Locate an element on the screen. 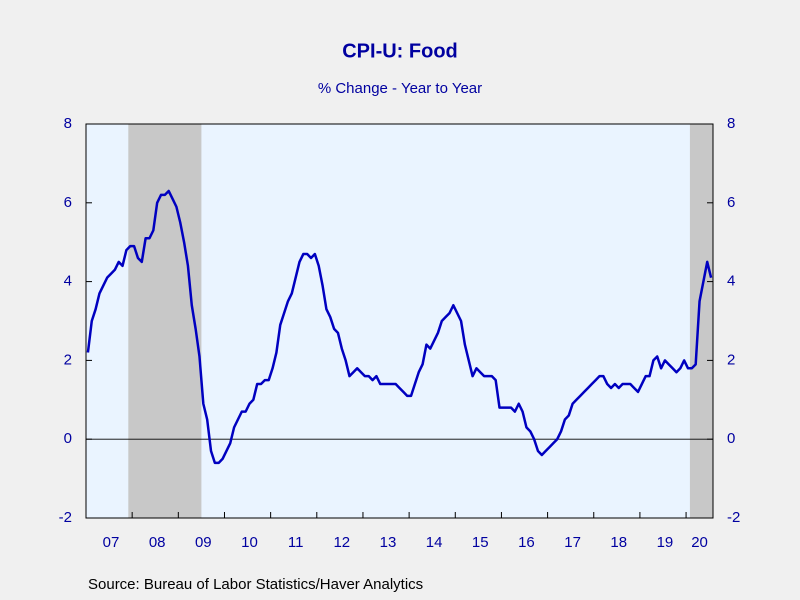 The height and width of the screenshot is (600, 800). y2-tick-label: 2 is located at coordinates (731, 359).